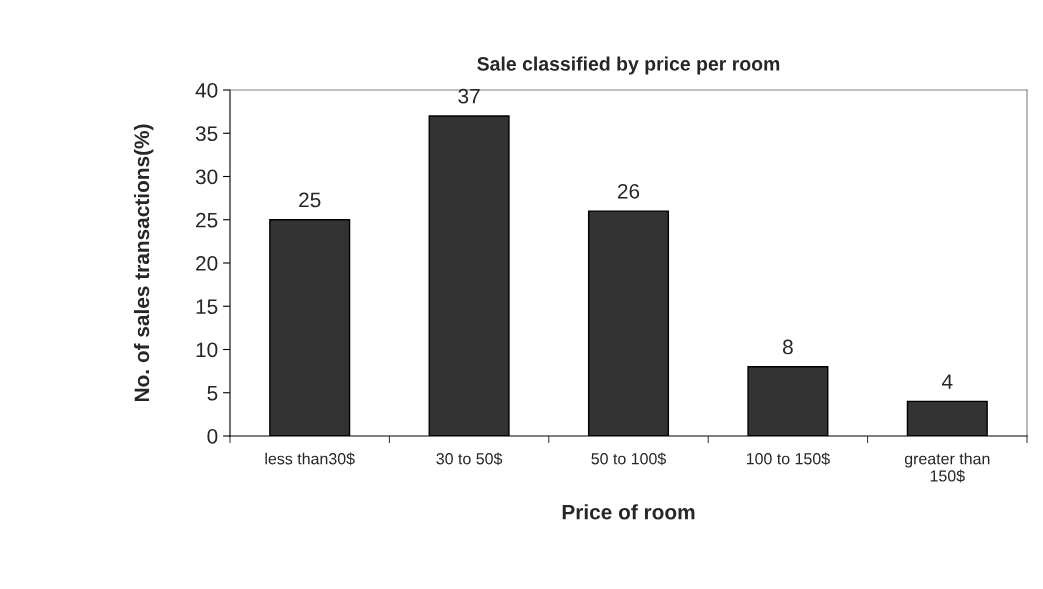 This screenshot has height=589, width=1043. Describe the element at coordinates (206, 90) in the screenshot. I see `y-tick-label: 40` at that location.